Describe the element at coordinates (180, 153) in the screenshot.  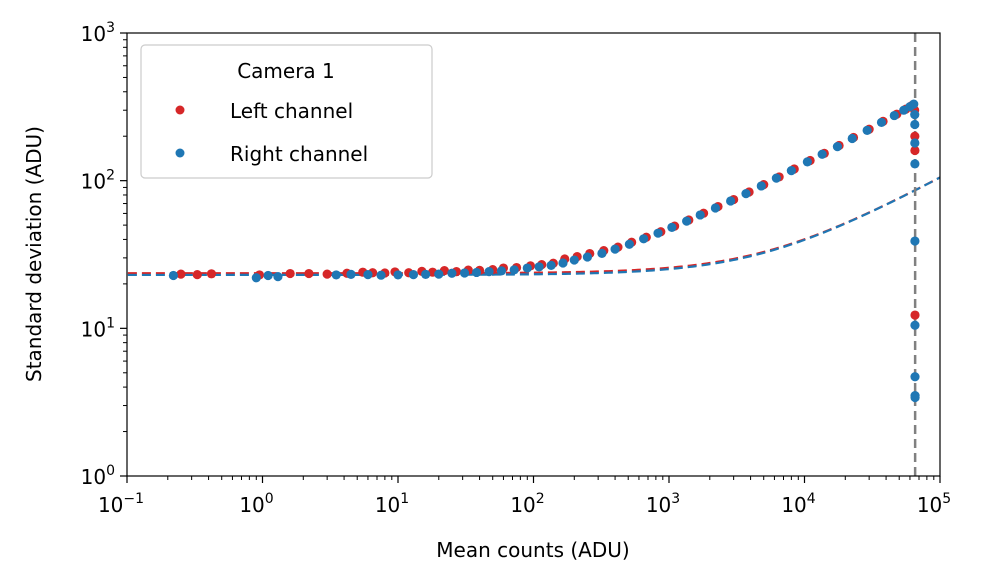
I see `legend-marker-right` at that location.